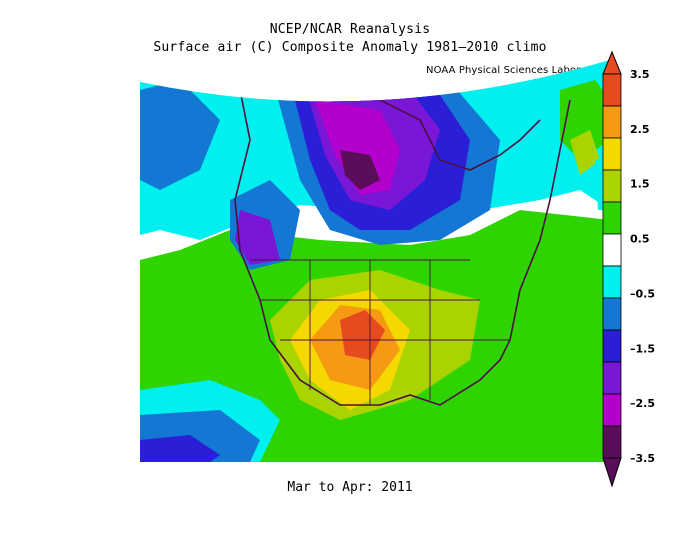 The height and width of the screenshot is (542, 700). Describe the element at coordinates (612, 62) in the screenshot. I see `colorbar-top-arrow` at that location.